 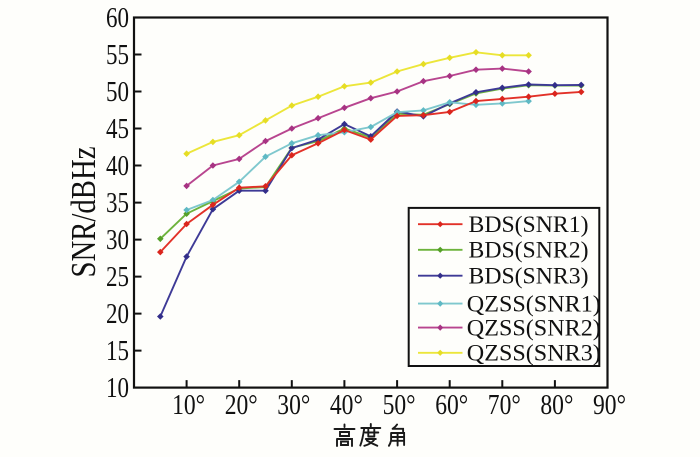 I want to click on svg-text: QZSS(SNR1), so click(x=534, y=304).